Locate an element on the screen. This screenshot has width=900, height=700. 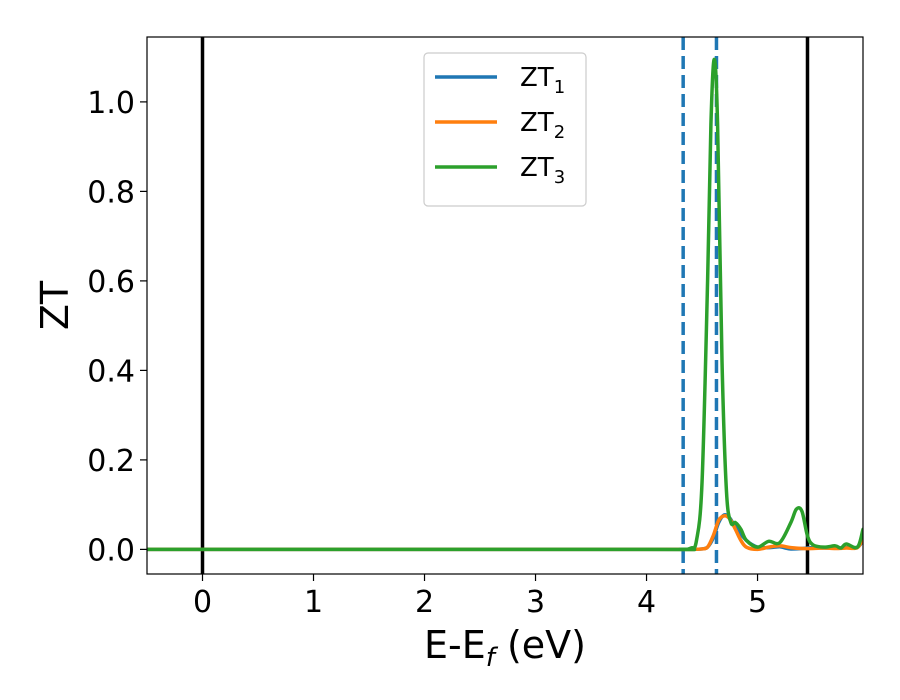
x-tick-label: 5 is located at coordinates (757, 602).